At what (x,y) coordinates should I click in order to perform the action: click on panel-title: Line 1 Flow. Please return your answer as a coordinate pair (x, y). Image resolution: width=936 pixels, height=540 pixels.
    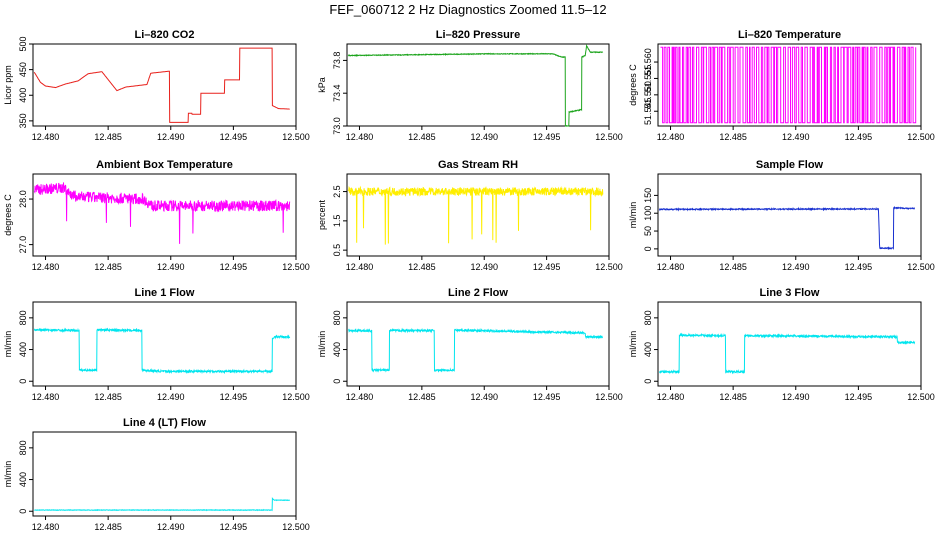
    Looking at the image, I should click on (165, 293).